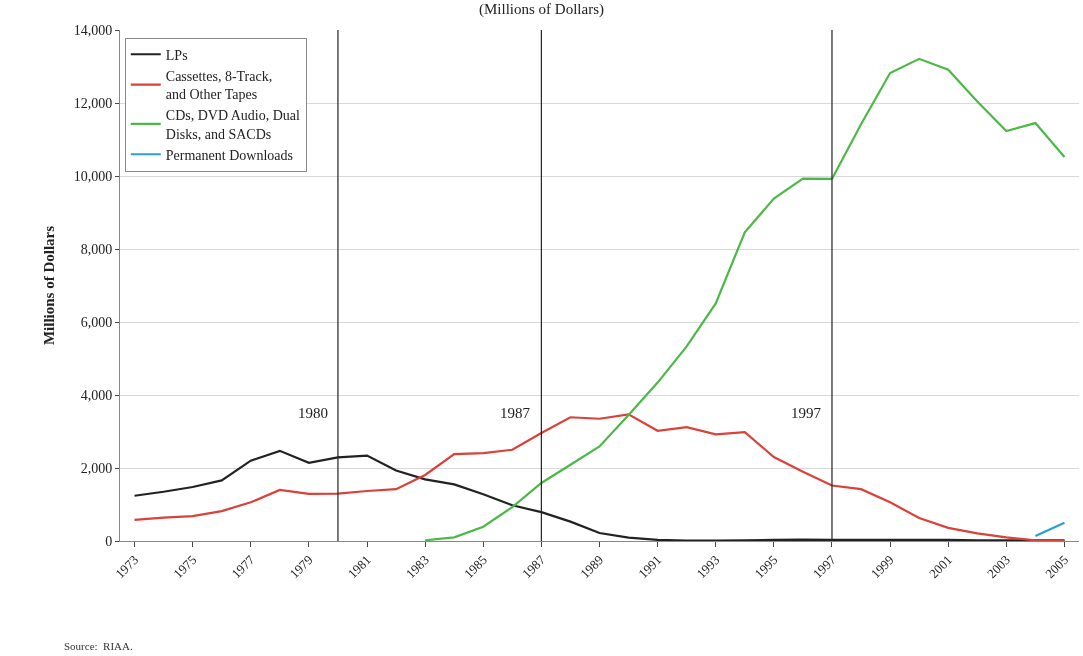 The height and width of the screenshot is (656, 1083). I want to click on x-tick-label: 1993, so click(708, 567).